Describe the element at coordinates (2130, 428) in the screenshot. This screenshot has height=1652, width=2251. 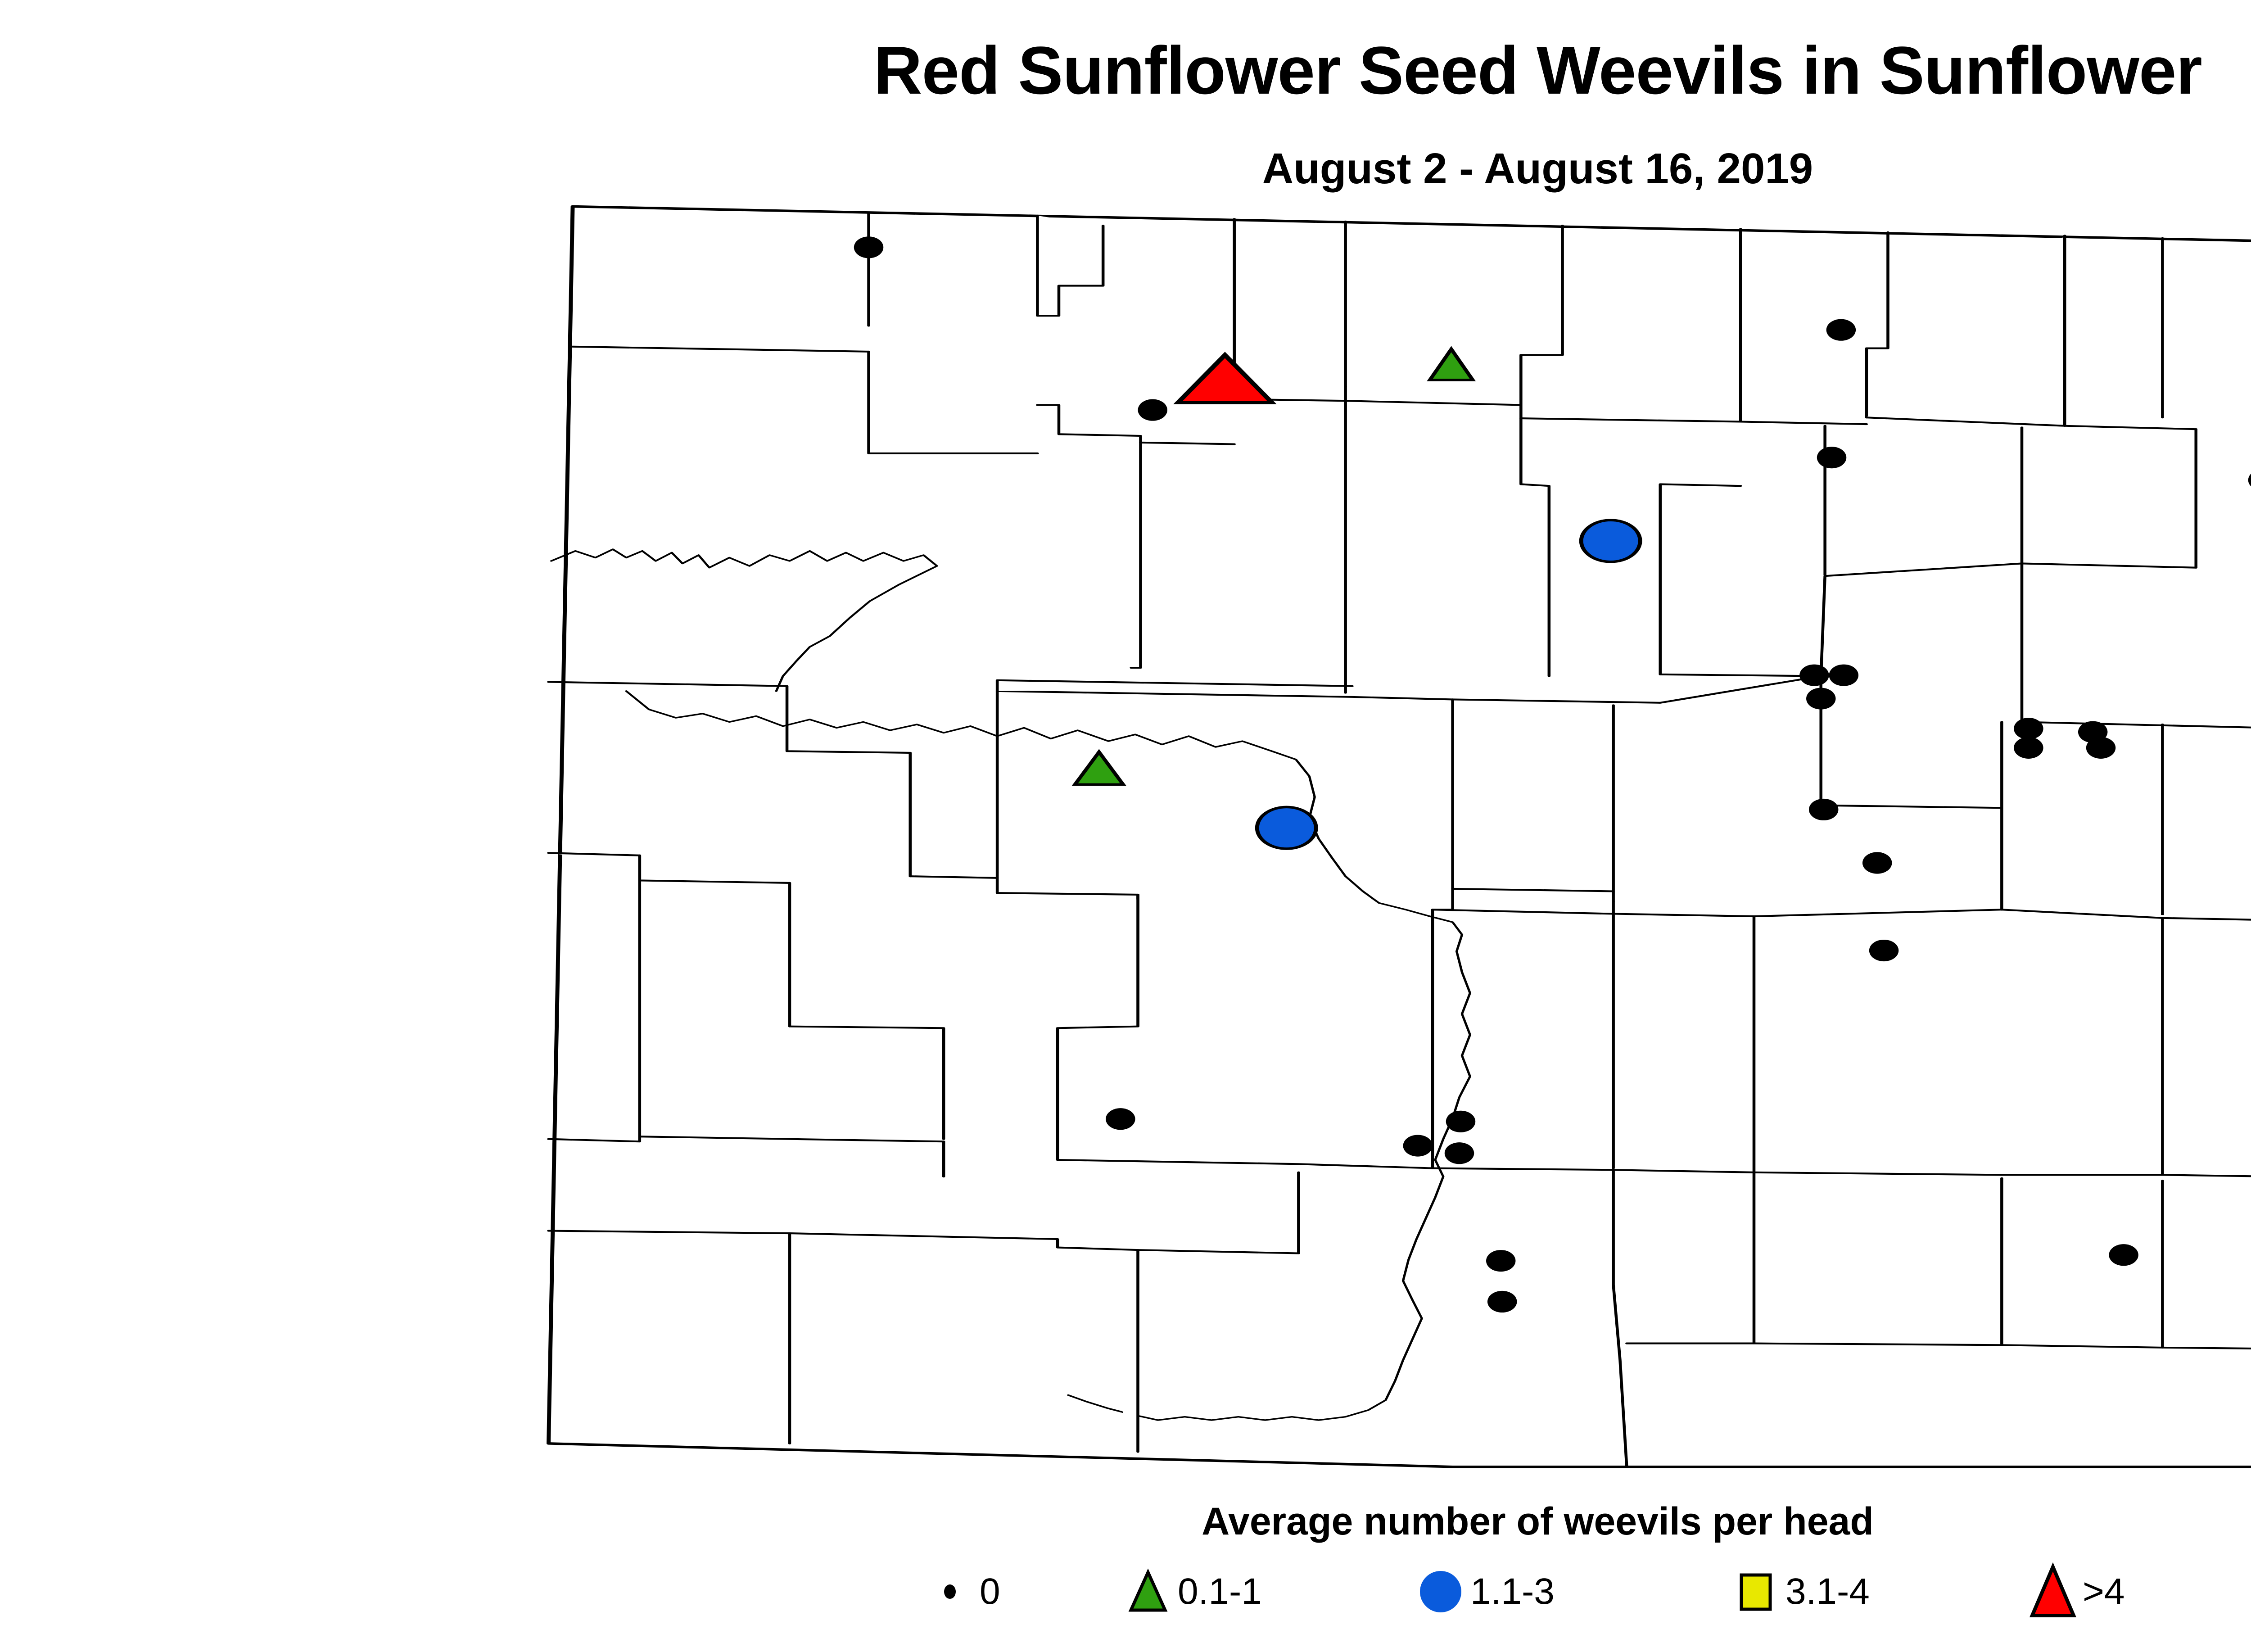
I see `county-div-walsh-top` at that location.